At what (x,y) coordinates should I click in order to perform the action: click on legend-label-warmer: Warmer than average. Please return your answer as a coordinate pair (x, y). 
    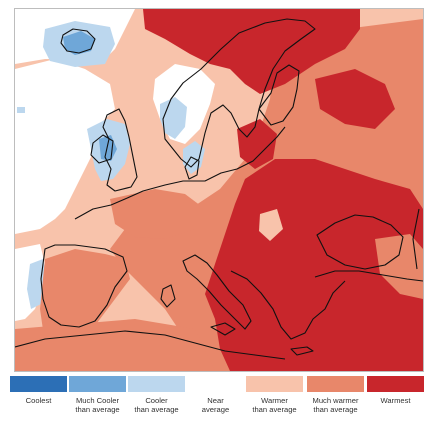
    Looking at the image, I should click on (274, 405).